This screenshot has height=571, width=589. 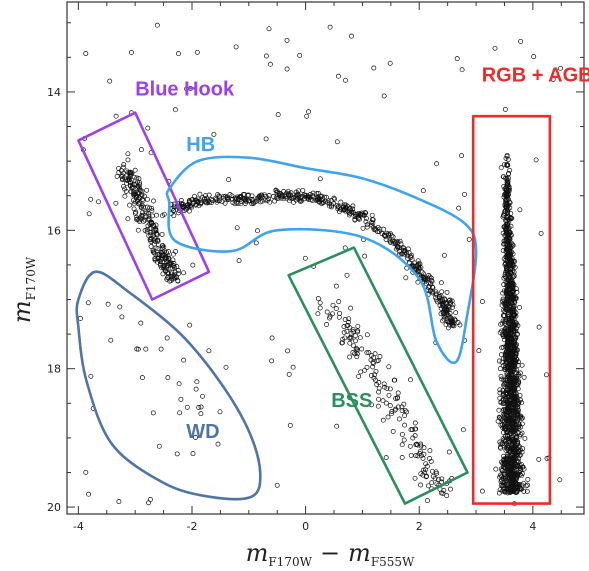 I want to click on y-axis-label-sub: F170W, so click(x=31, y=278).